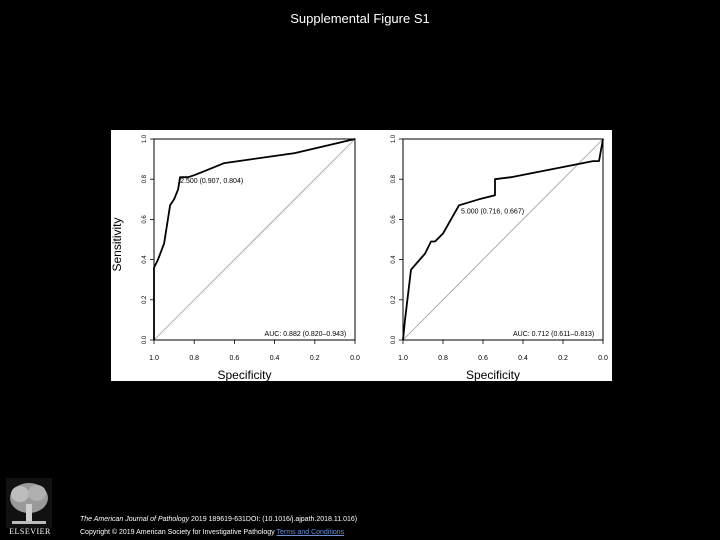  Describe the element at coordinates (211, 181) in the screenshot. I see `chart-1-threshold-label: 2.500 (0.907, 0.804)` at that location.